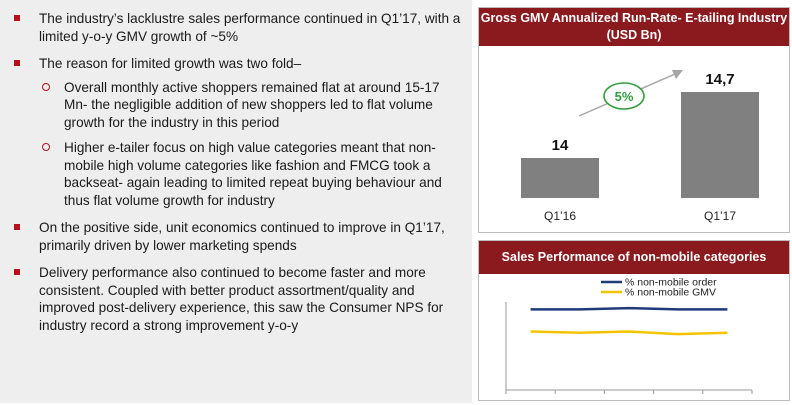 Image resolution: width=792 pixels, height=405 pixels. I want to click on gmv-bar-chart: 14 Q1’16 14,7 Q1’17 5%, so click(640, 146).